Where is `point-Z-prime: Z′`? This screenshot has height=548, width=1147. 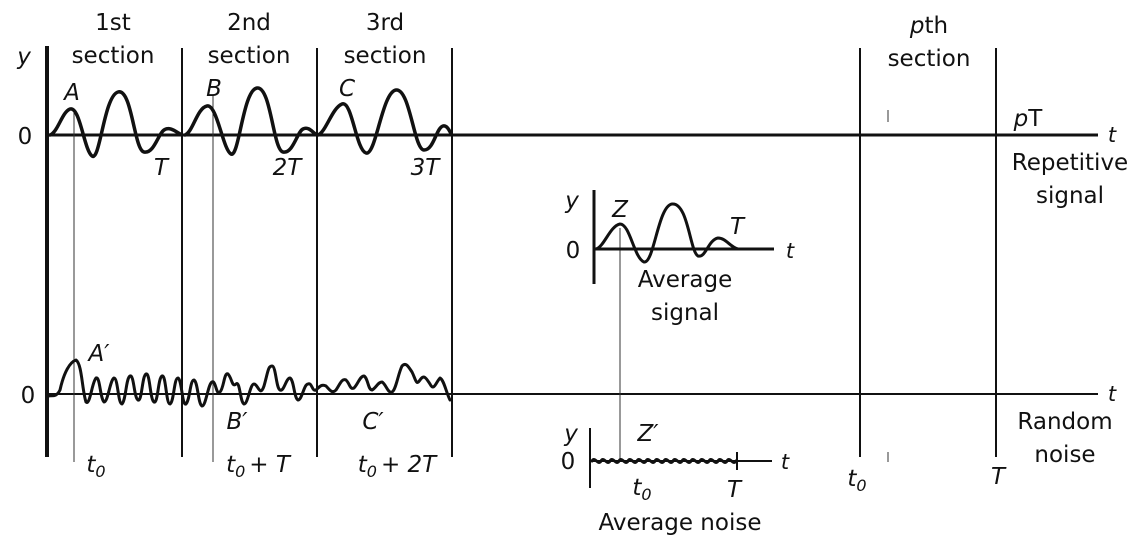 point-Z-prime: Z′ is located at coordinates (648, 434).